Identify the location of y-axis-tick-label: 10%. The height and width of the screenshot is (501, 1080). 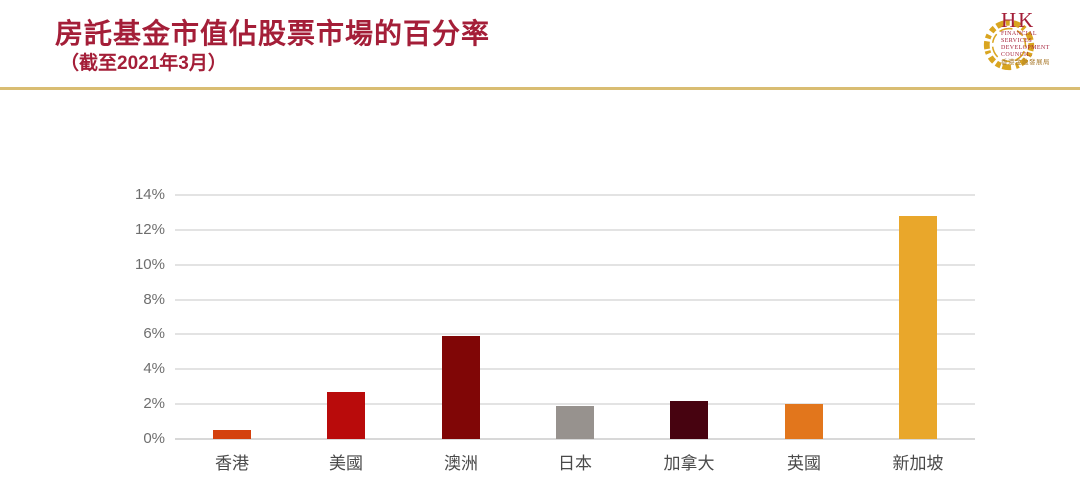
(149, 264).